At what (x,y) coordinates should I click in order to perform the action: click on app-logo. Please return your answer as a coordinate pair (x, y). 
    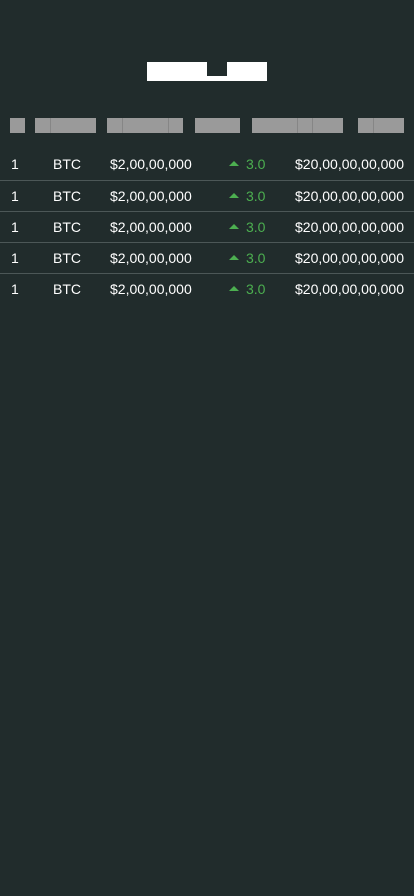
    Looking at the image, I should click on (207, 71).